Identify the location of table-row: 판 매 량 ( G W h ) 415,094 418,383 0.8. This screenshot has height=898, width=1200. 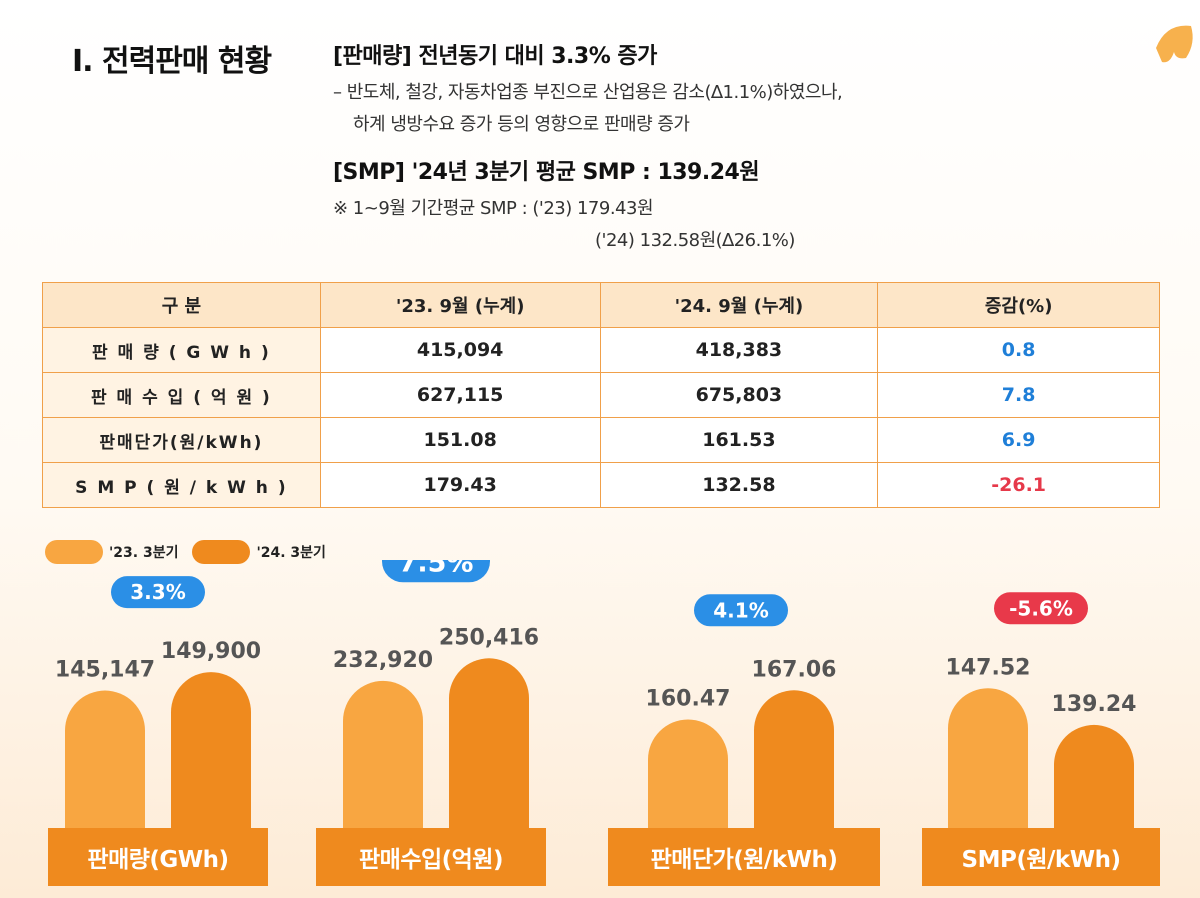
(601, 350).